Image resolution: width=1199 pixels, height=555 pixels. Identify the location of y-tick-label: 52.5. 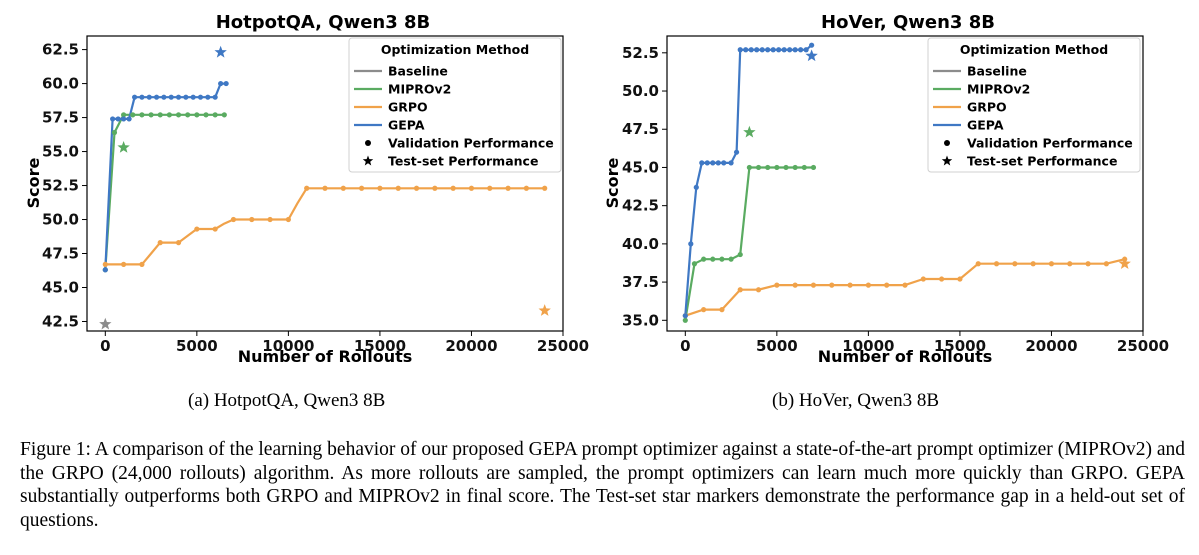
(640, 53).